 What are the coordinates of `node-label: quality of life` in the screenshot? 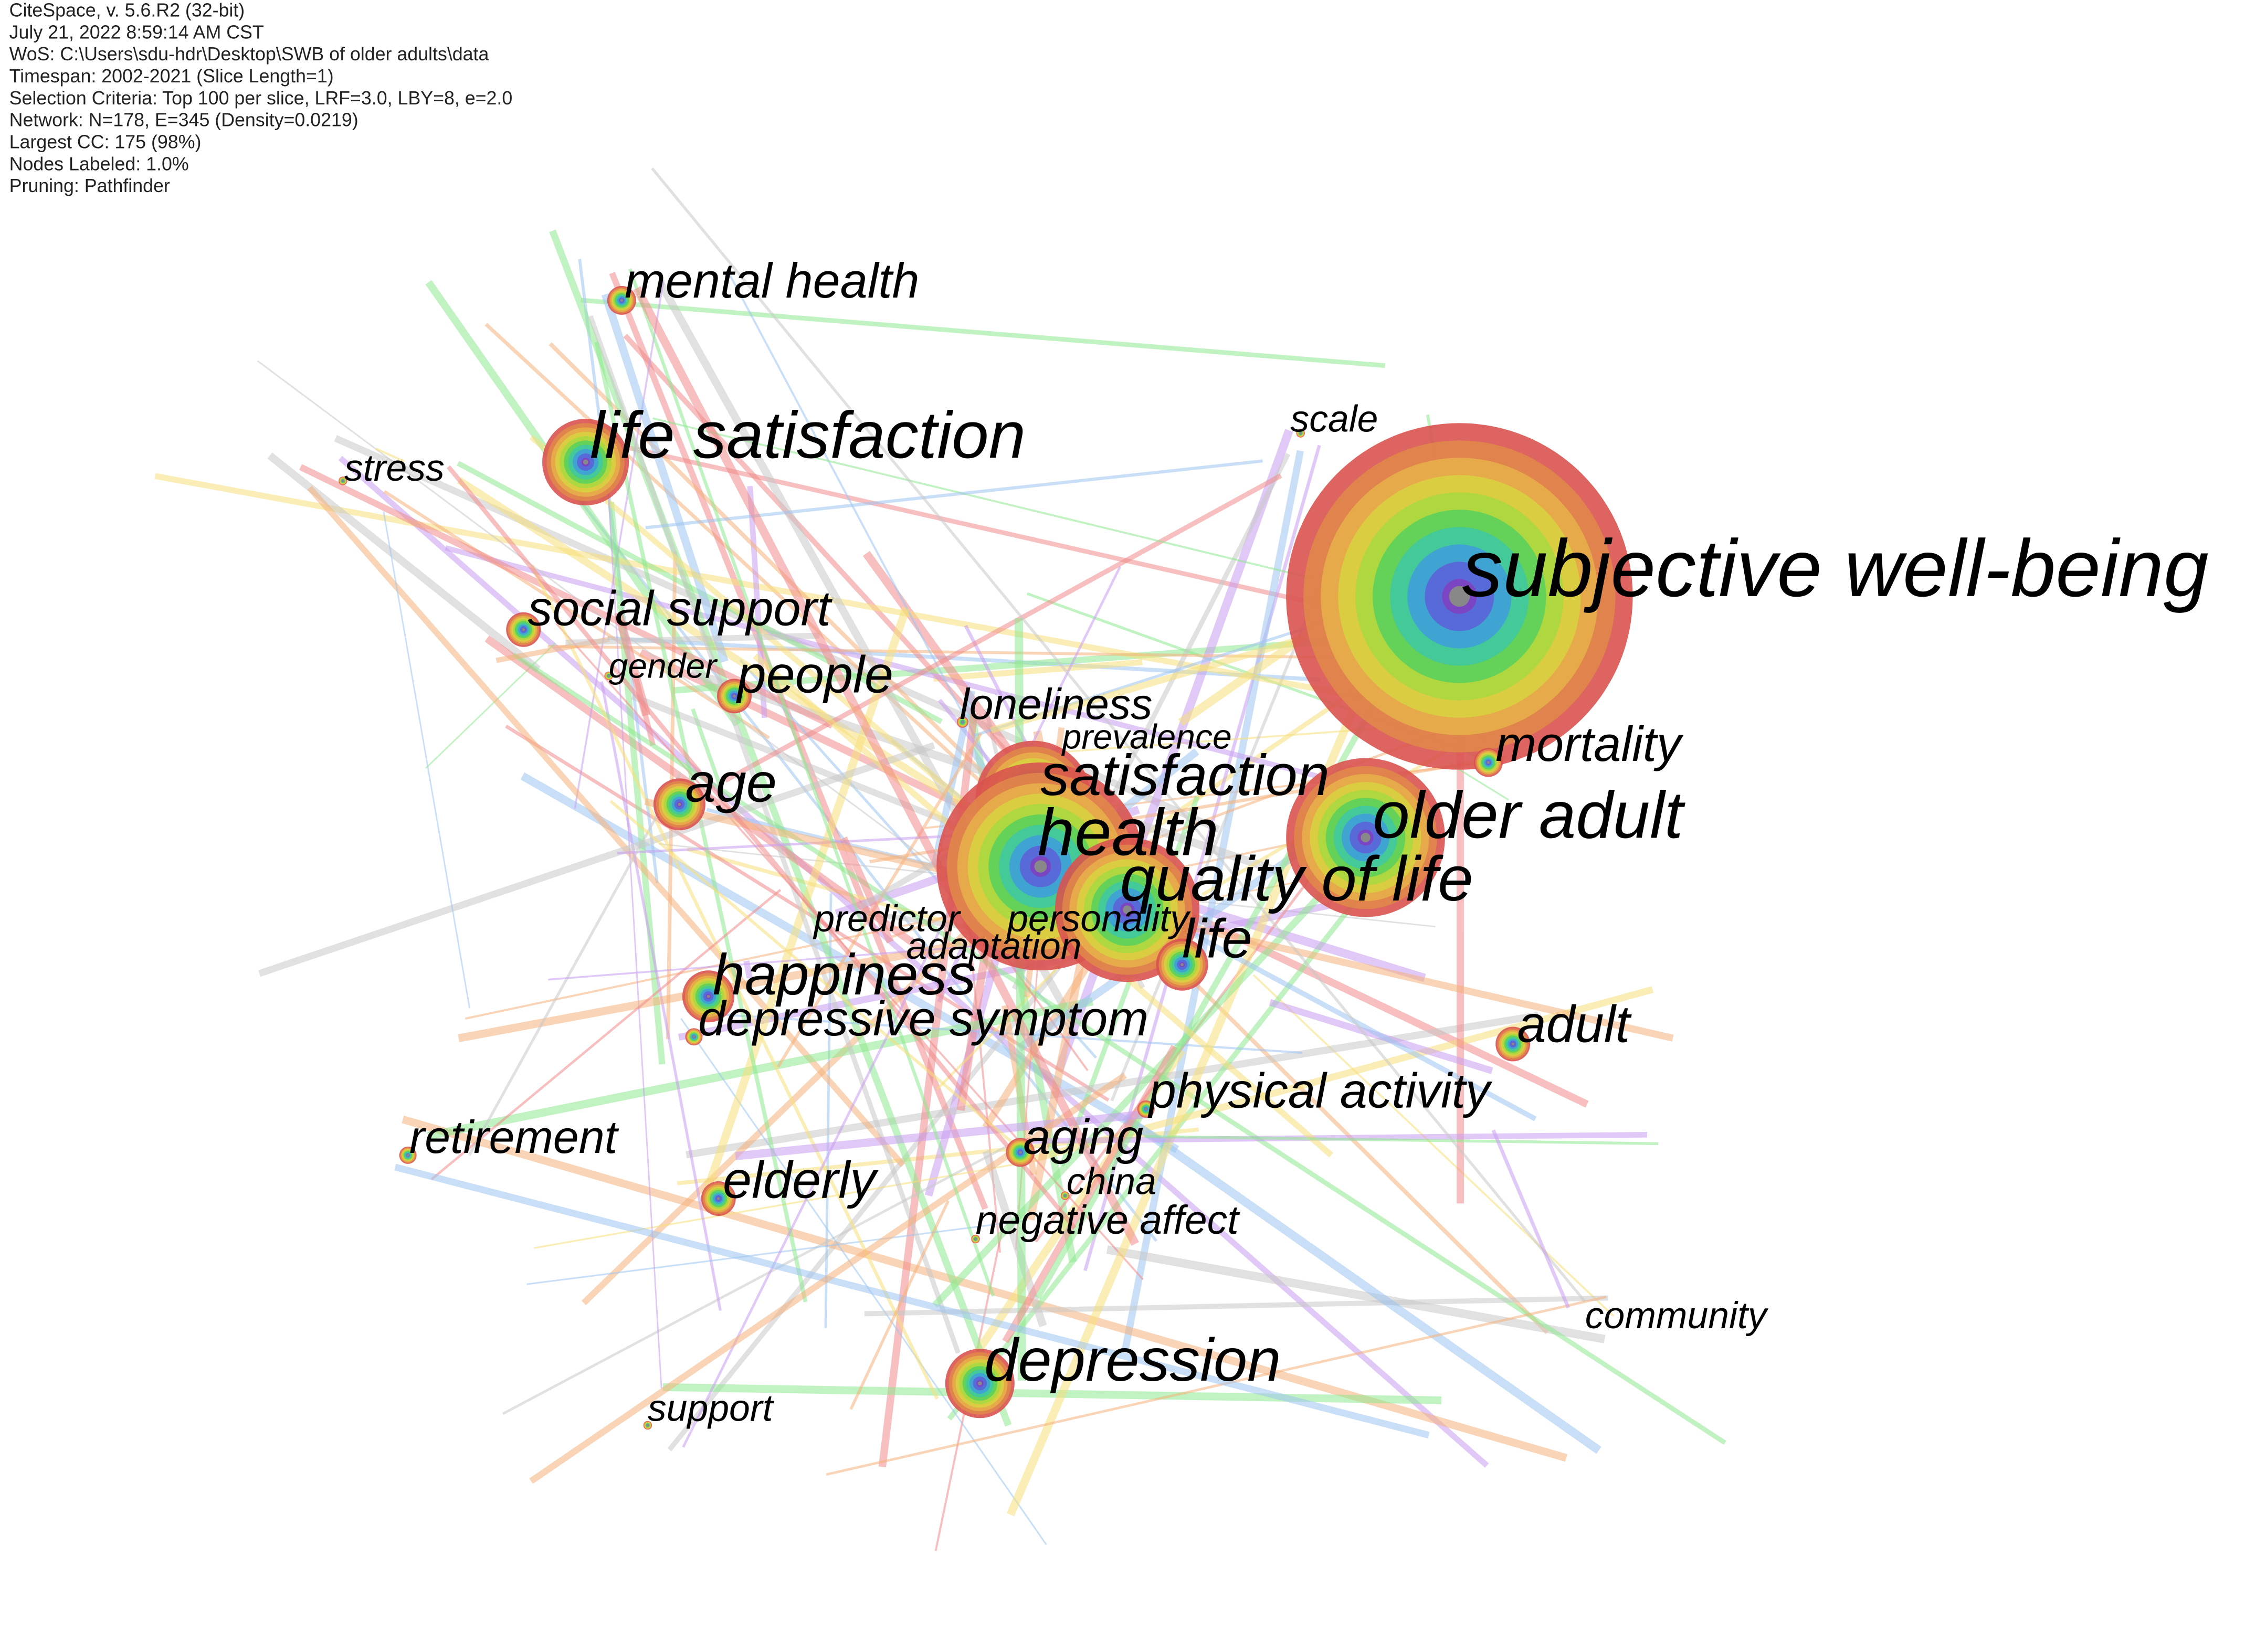 It's located at (1296, 878).